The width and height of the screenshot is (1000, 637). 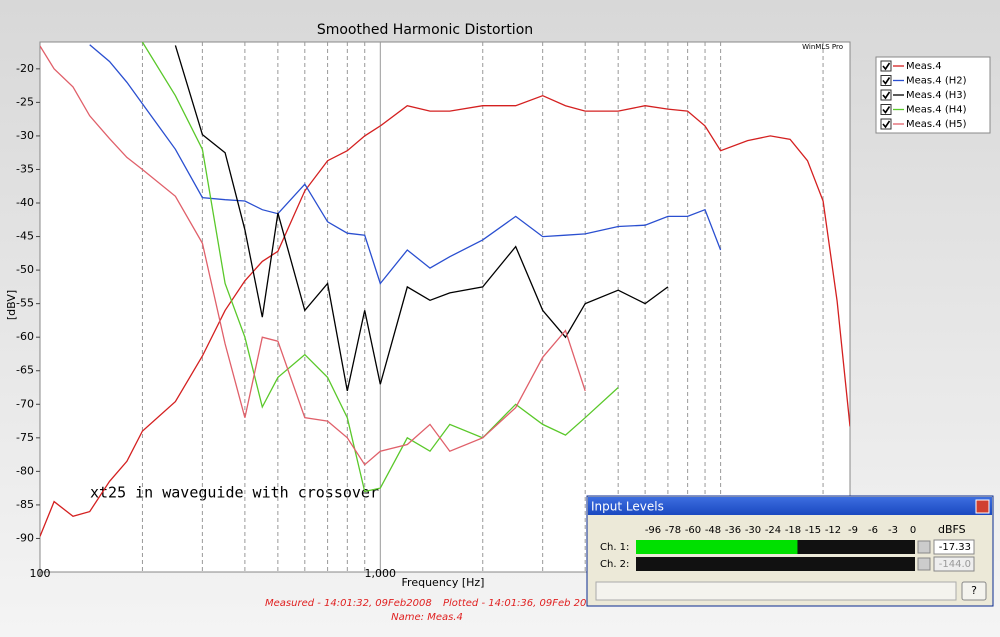 I want to click on meter-scale-label: -48, so click(x=713, y=530).